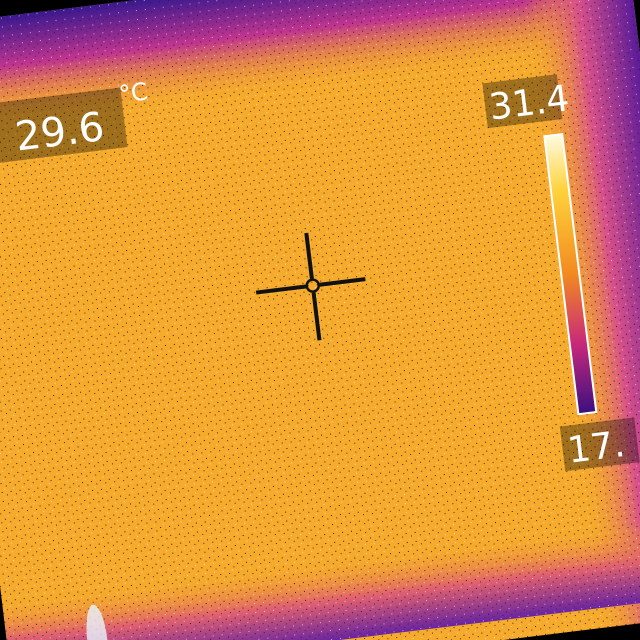 The image size is (640, 640). I want to click on spot-temperature: 29.6, so click(60, 132).